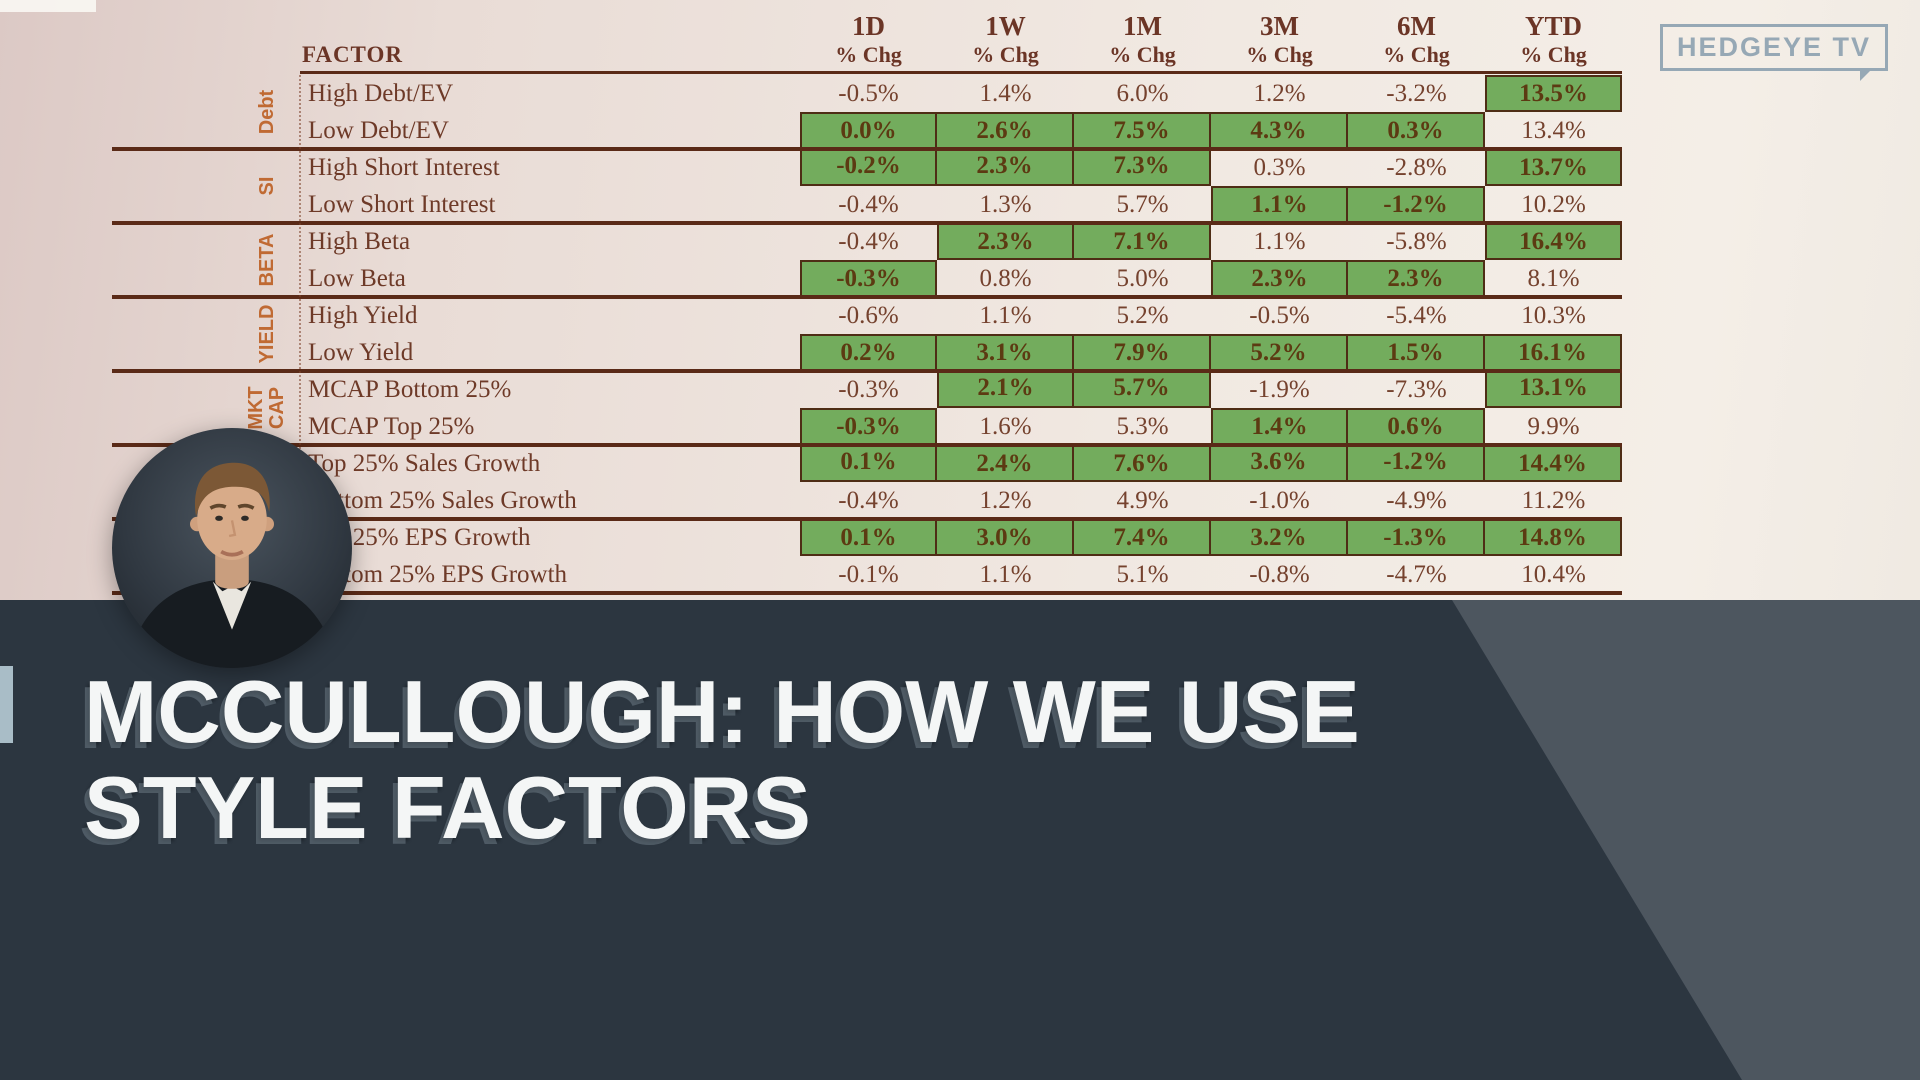  Describe the element at coordinates (868, 574) in the screenshot. I see `value-cell: -0.1%` at that location.